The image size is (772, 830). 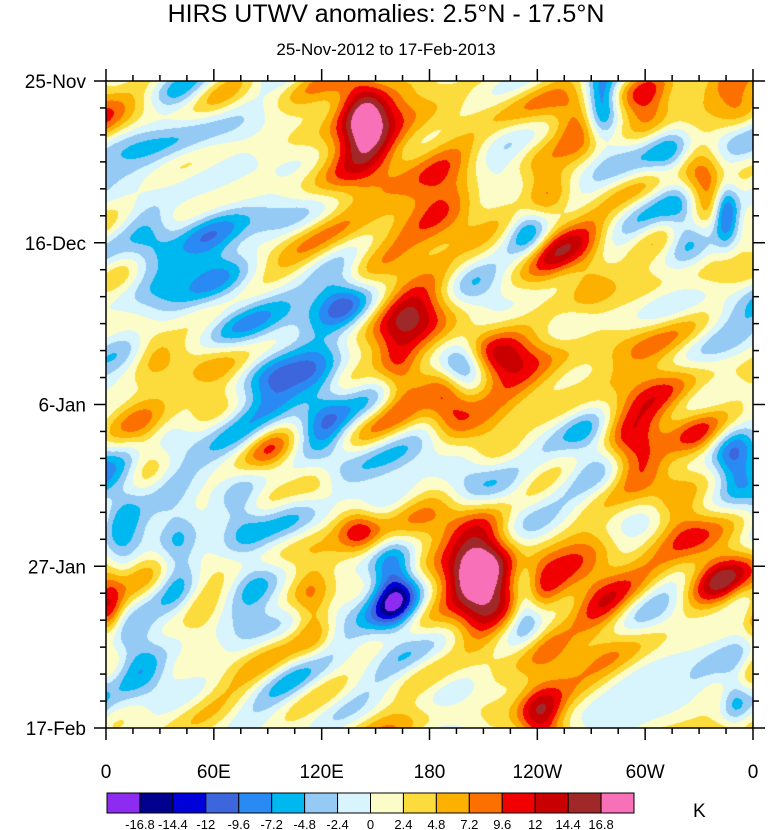 I want to click on colorbar-level-label: 12, so click(x=535, y=823).